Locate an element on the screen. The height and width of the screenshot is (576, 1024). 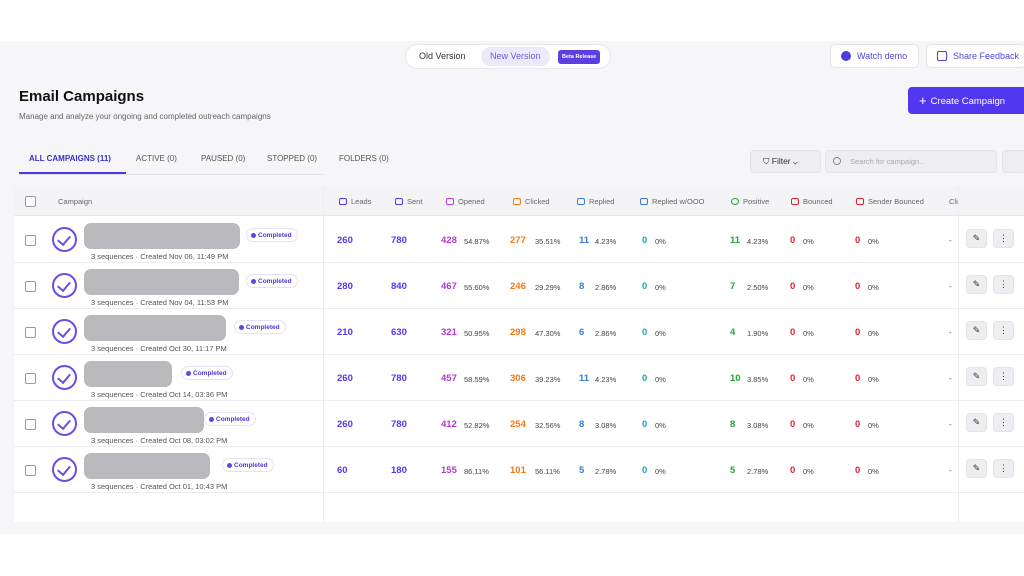
status-badge: Completed is located at coordinates (248, 465).